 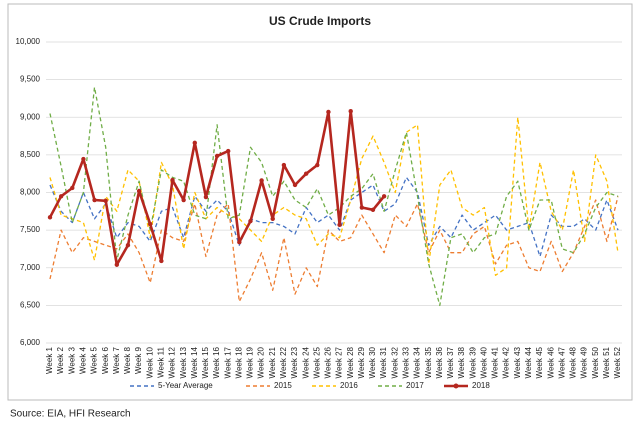 I want to click on x-tick-label: Week 43, so click(x=517, y=362).